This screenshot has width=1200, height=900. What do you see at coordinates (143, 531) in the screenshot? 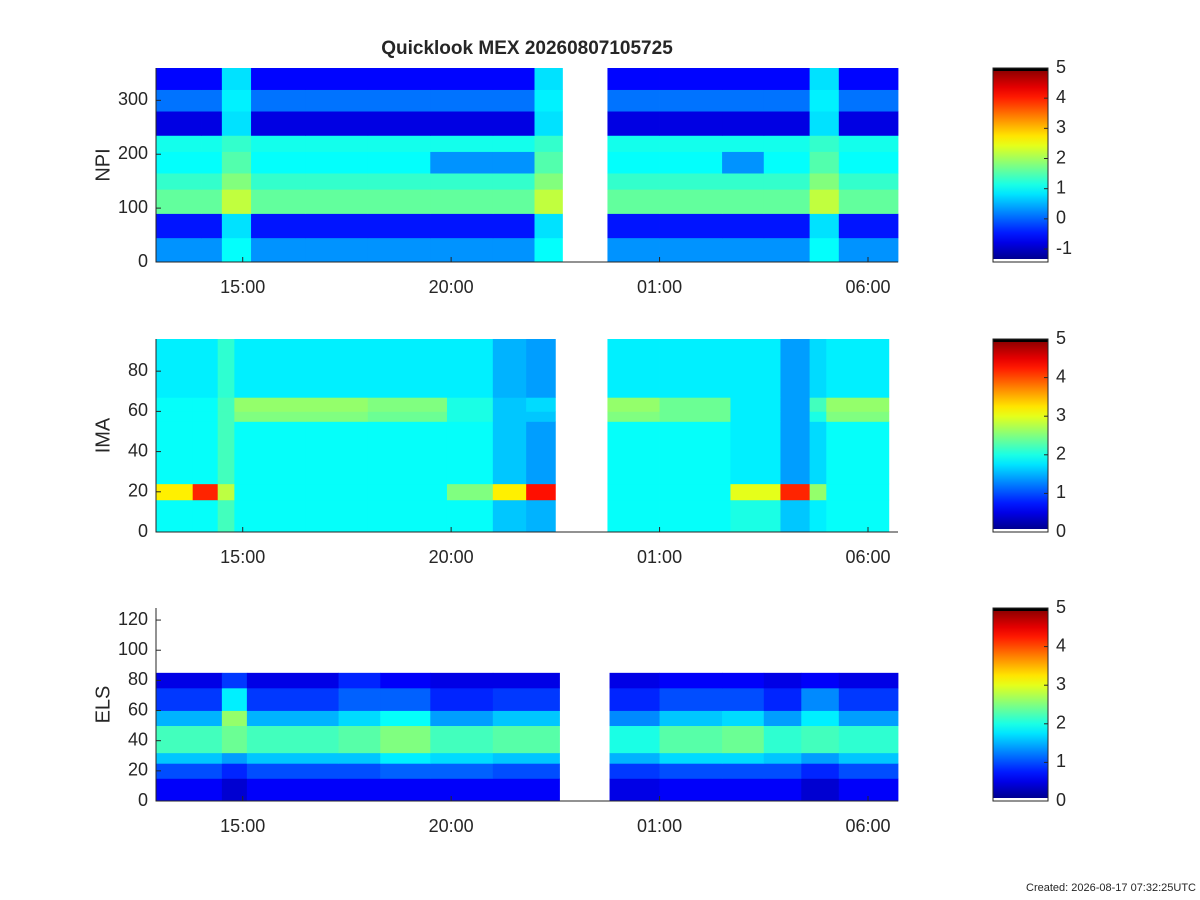
I see `y-tick-label: 0` at bounding box center [143, 531].